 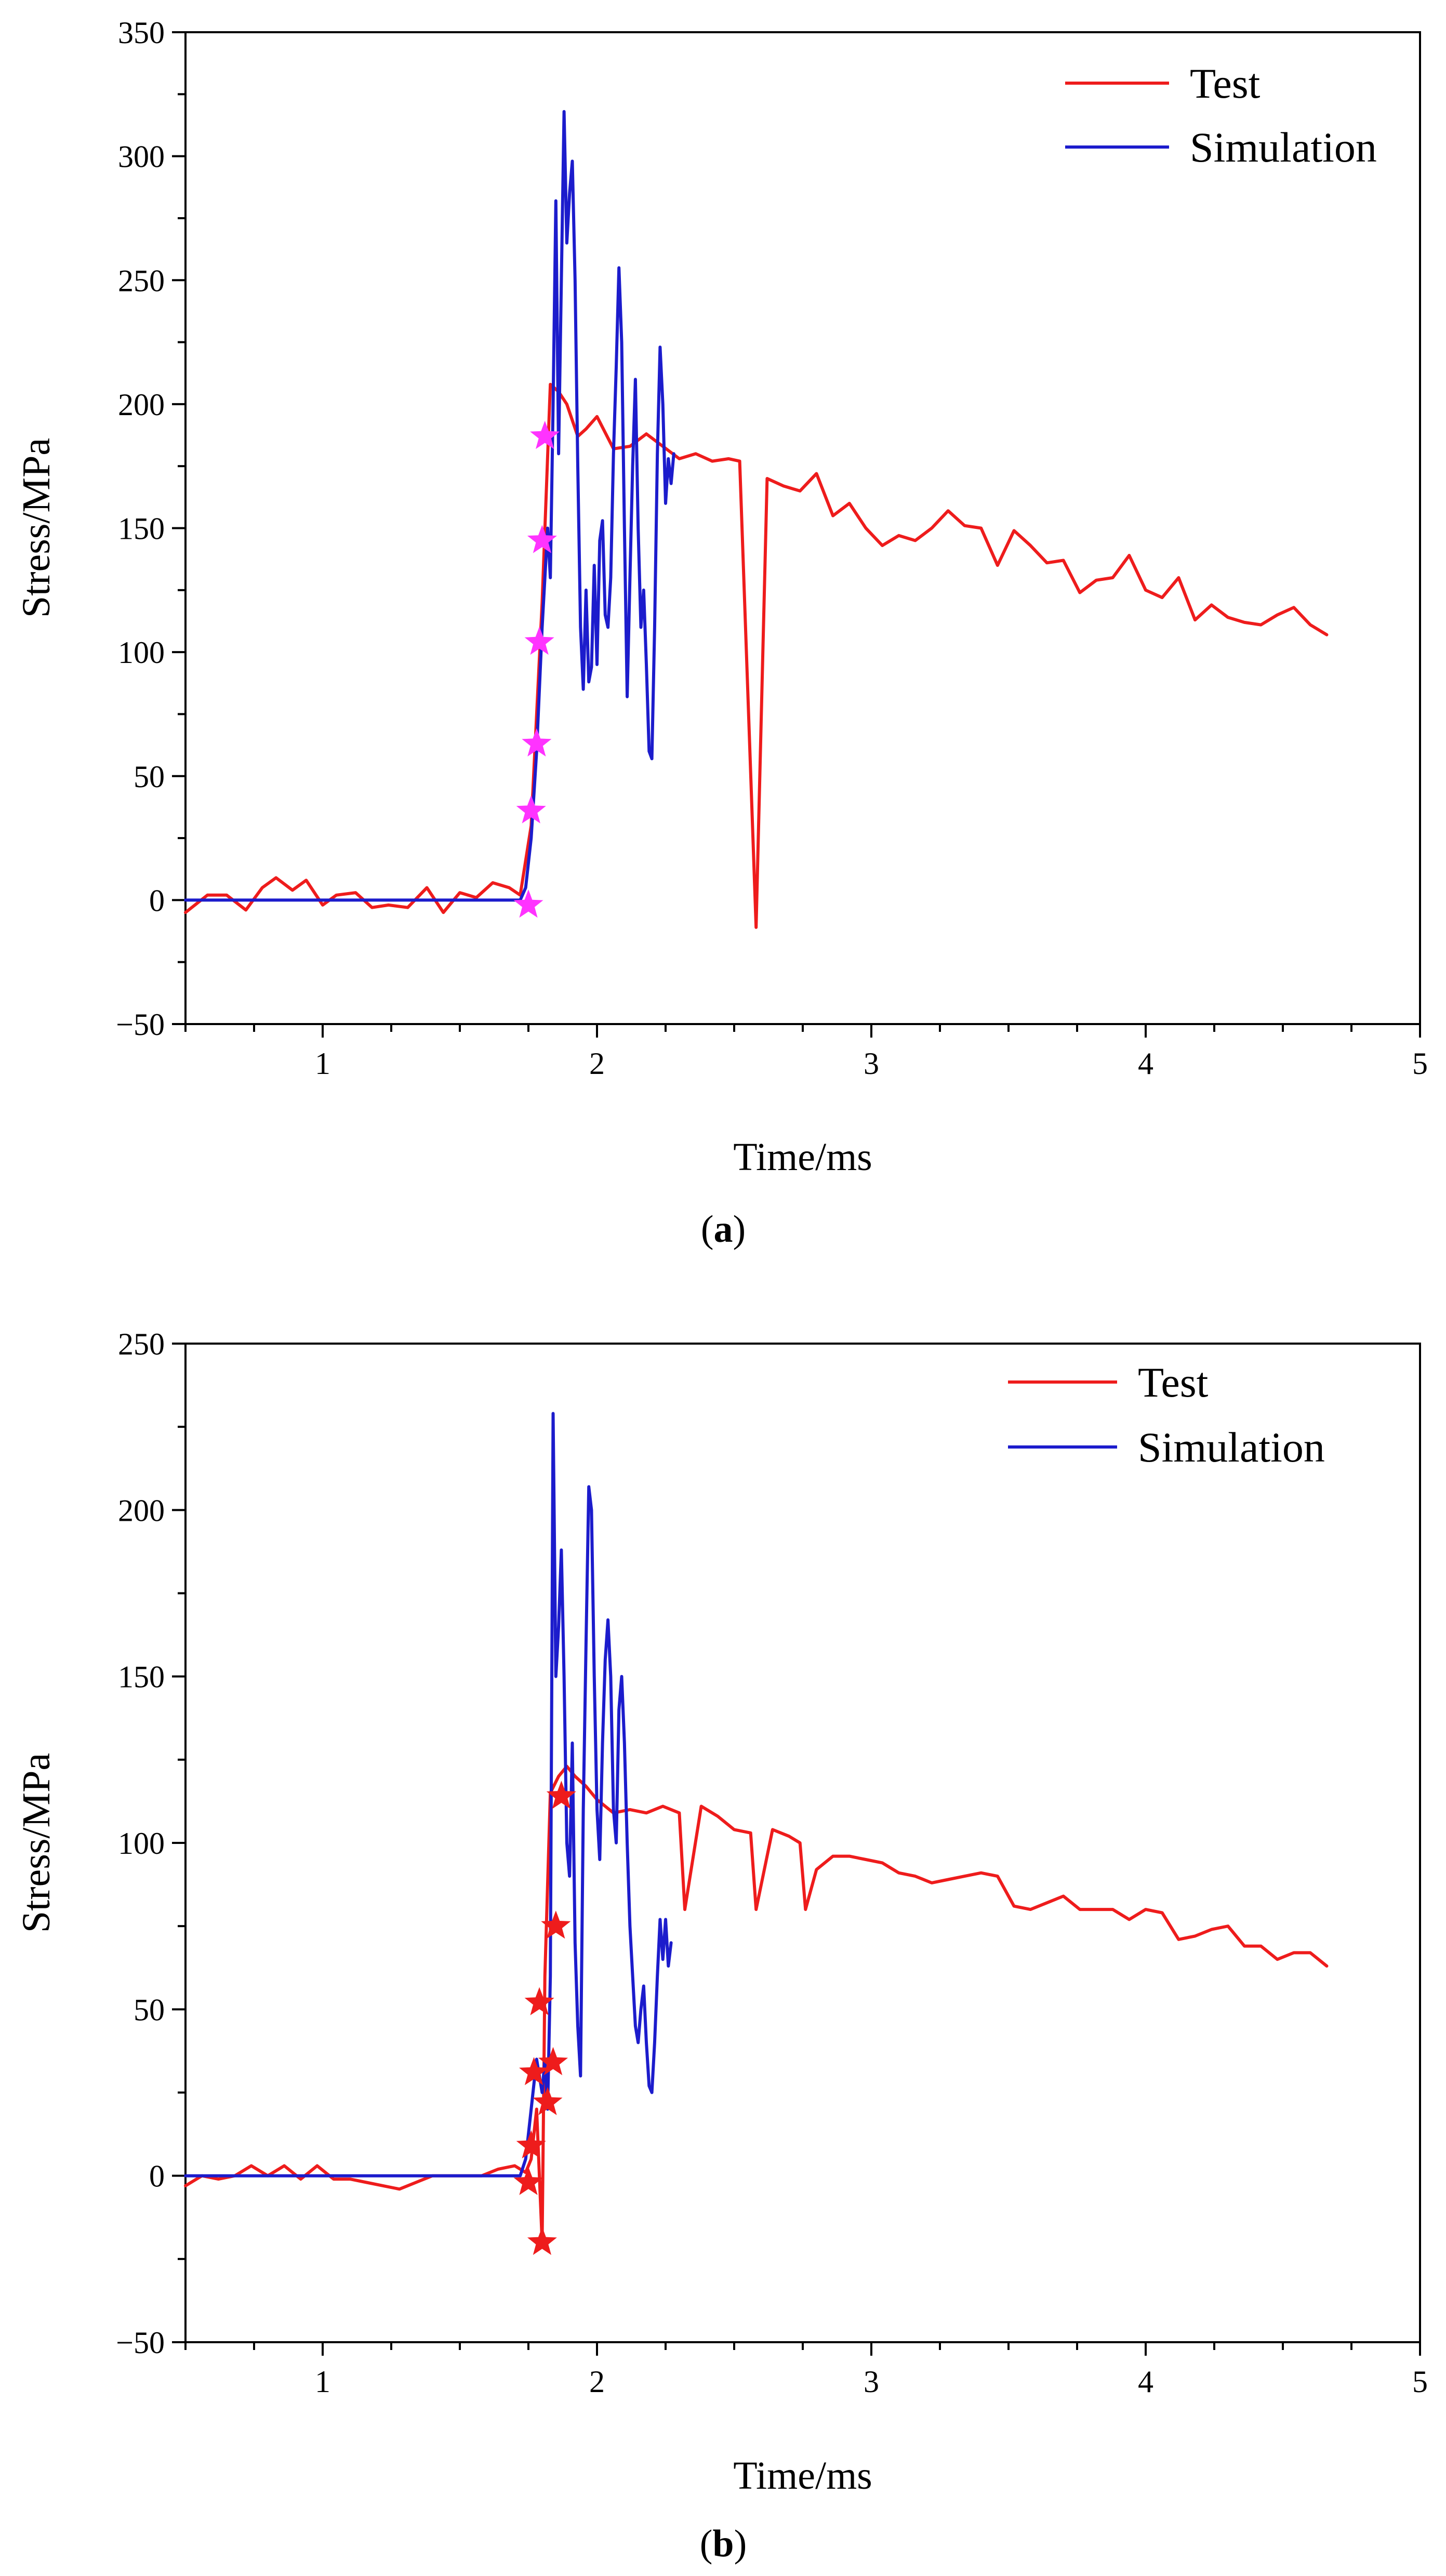 I want to click on y-tick-label-b: −50, so click(x=140, y=2343).